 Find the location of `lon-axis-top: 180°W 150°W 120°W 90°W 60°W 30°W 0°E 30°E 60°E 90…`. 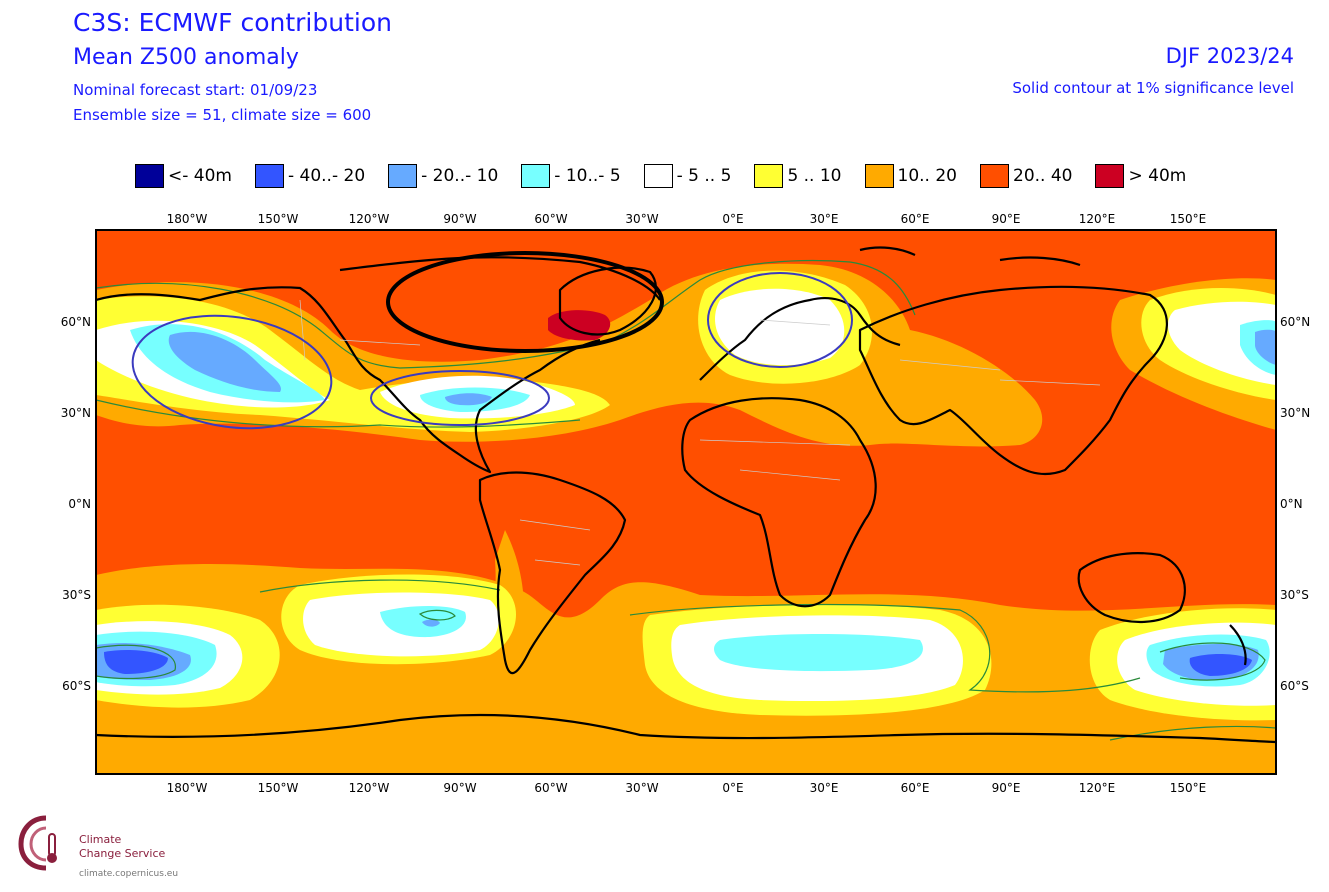

lon-axis-top: 180°W 150°W 120°W 90°W 60°W 30°W 0°E 30°E 60°E 90… is located at coordinates (687, 219).